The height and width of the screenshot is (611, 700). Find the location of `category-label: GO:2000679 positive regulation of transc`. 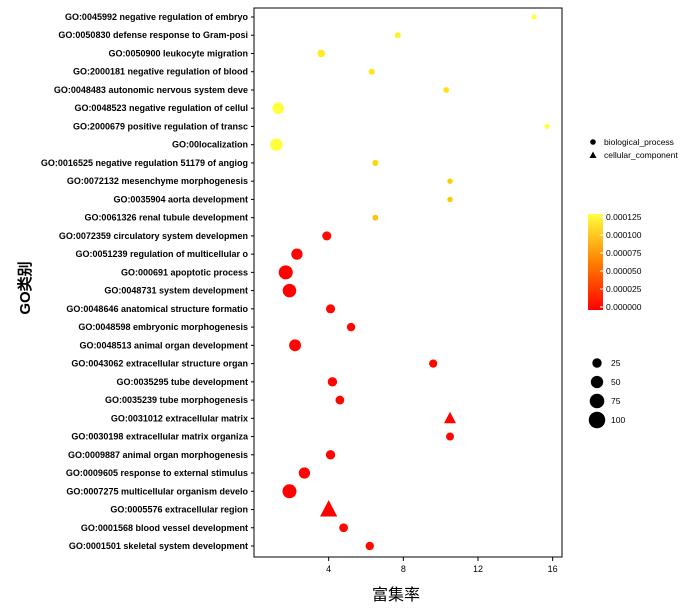

category-label: GO:2000679 positive regulation of transc is located at coordinates (160, 126).